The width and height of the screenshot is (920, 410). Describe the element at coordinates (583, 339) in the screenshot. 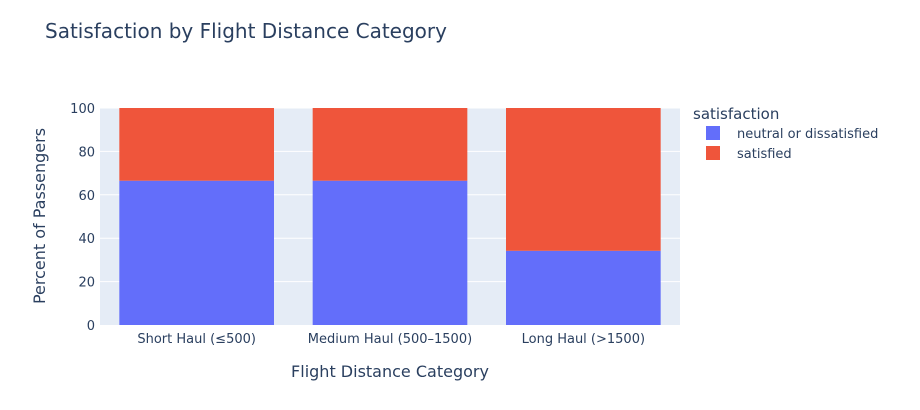

I see `x-tick-label: Long Haul (>1500)` at that location.